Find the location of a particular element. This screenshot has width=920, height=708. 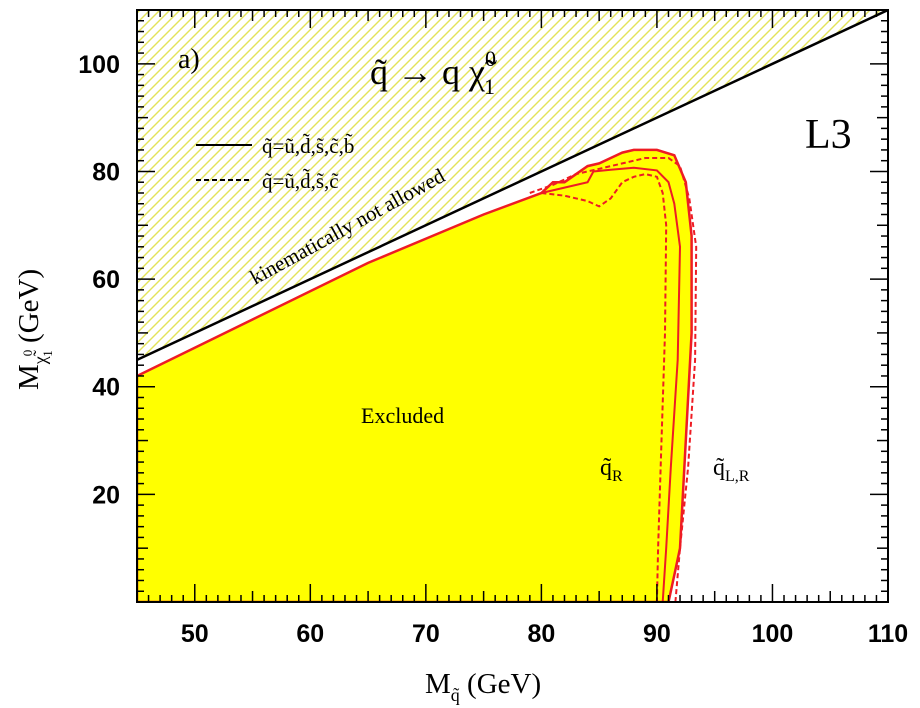

x-tick-label: 90 is located at coordinates (657, 634).